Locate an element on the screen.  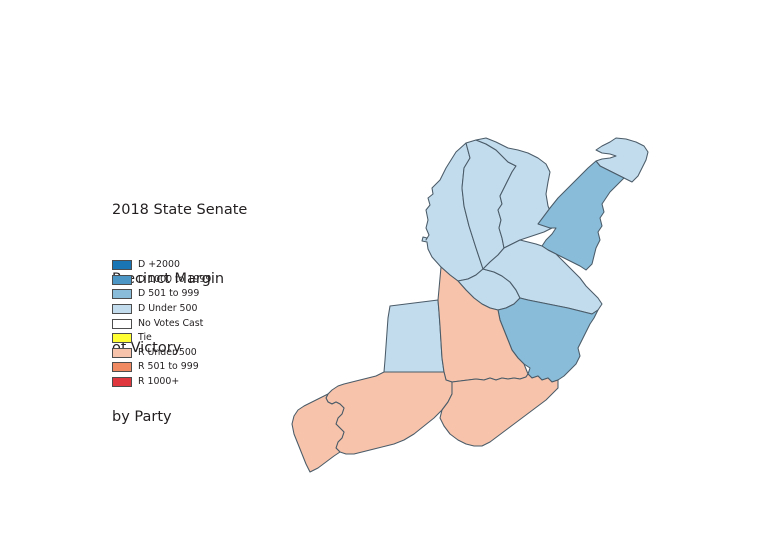
legend-item-no-votes-cast: No Votes Cast is located at coordinates (212, 323).